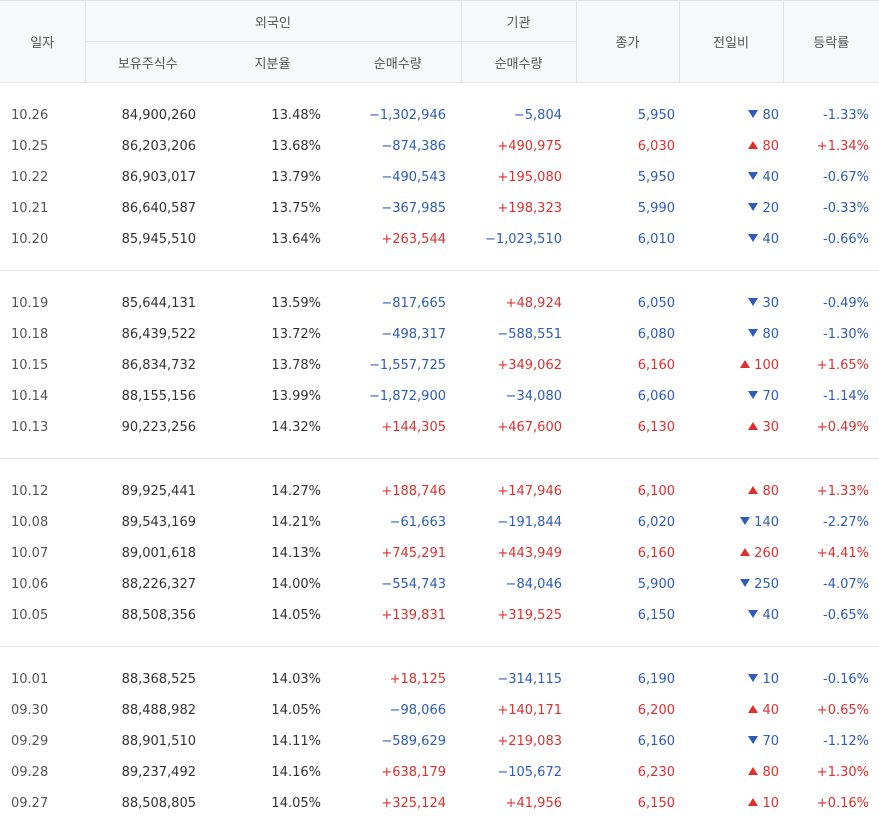 This screenshot has width=879, height=834. What do you see at coordinates (627, 146) in the screenshot?
I see `cell-close: 6,030` at bounding box center [627, 146].